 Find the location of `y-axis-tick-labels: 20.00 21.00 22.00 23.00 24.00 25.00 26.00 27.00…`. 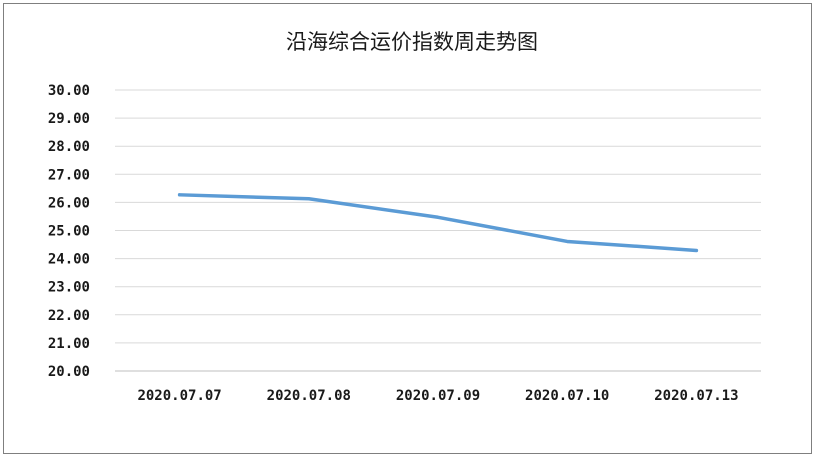

y-axis-tick-labels: 20.00 21.00 22.00 23.00 24.00 25.00 26.00 27.00… is located at coordinates (69, 231).